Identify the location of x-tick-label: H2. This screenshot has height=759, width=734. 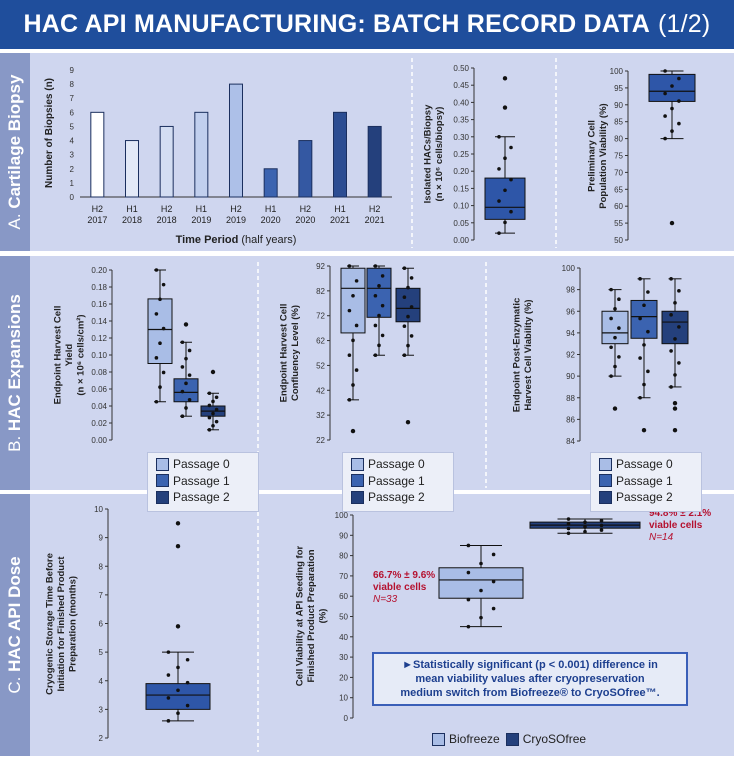
(98, 209).